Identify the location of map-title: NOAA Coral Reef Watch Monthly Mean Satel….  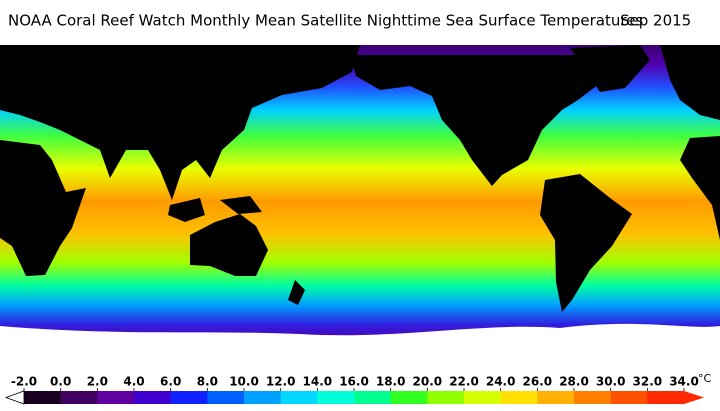
(325, 21).